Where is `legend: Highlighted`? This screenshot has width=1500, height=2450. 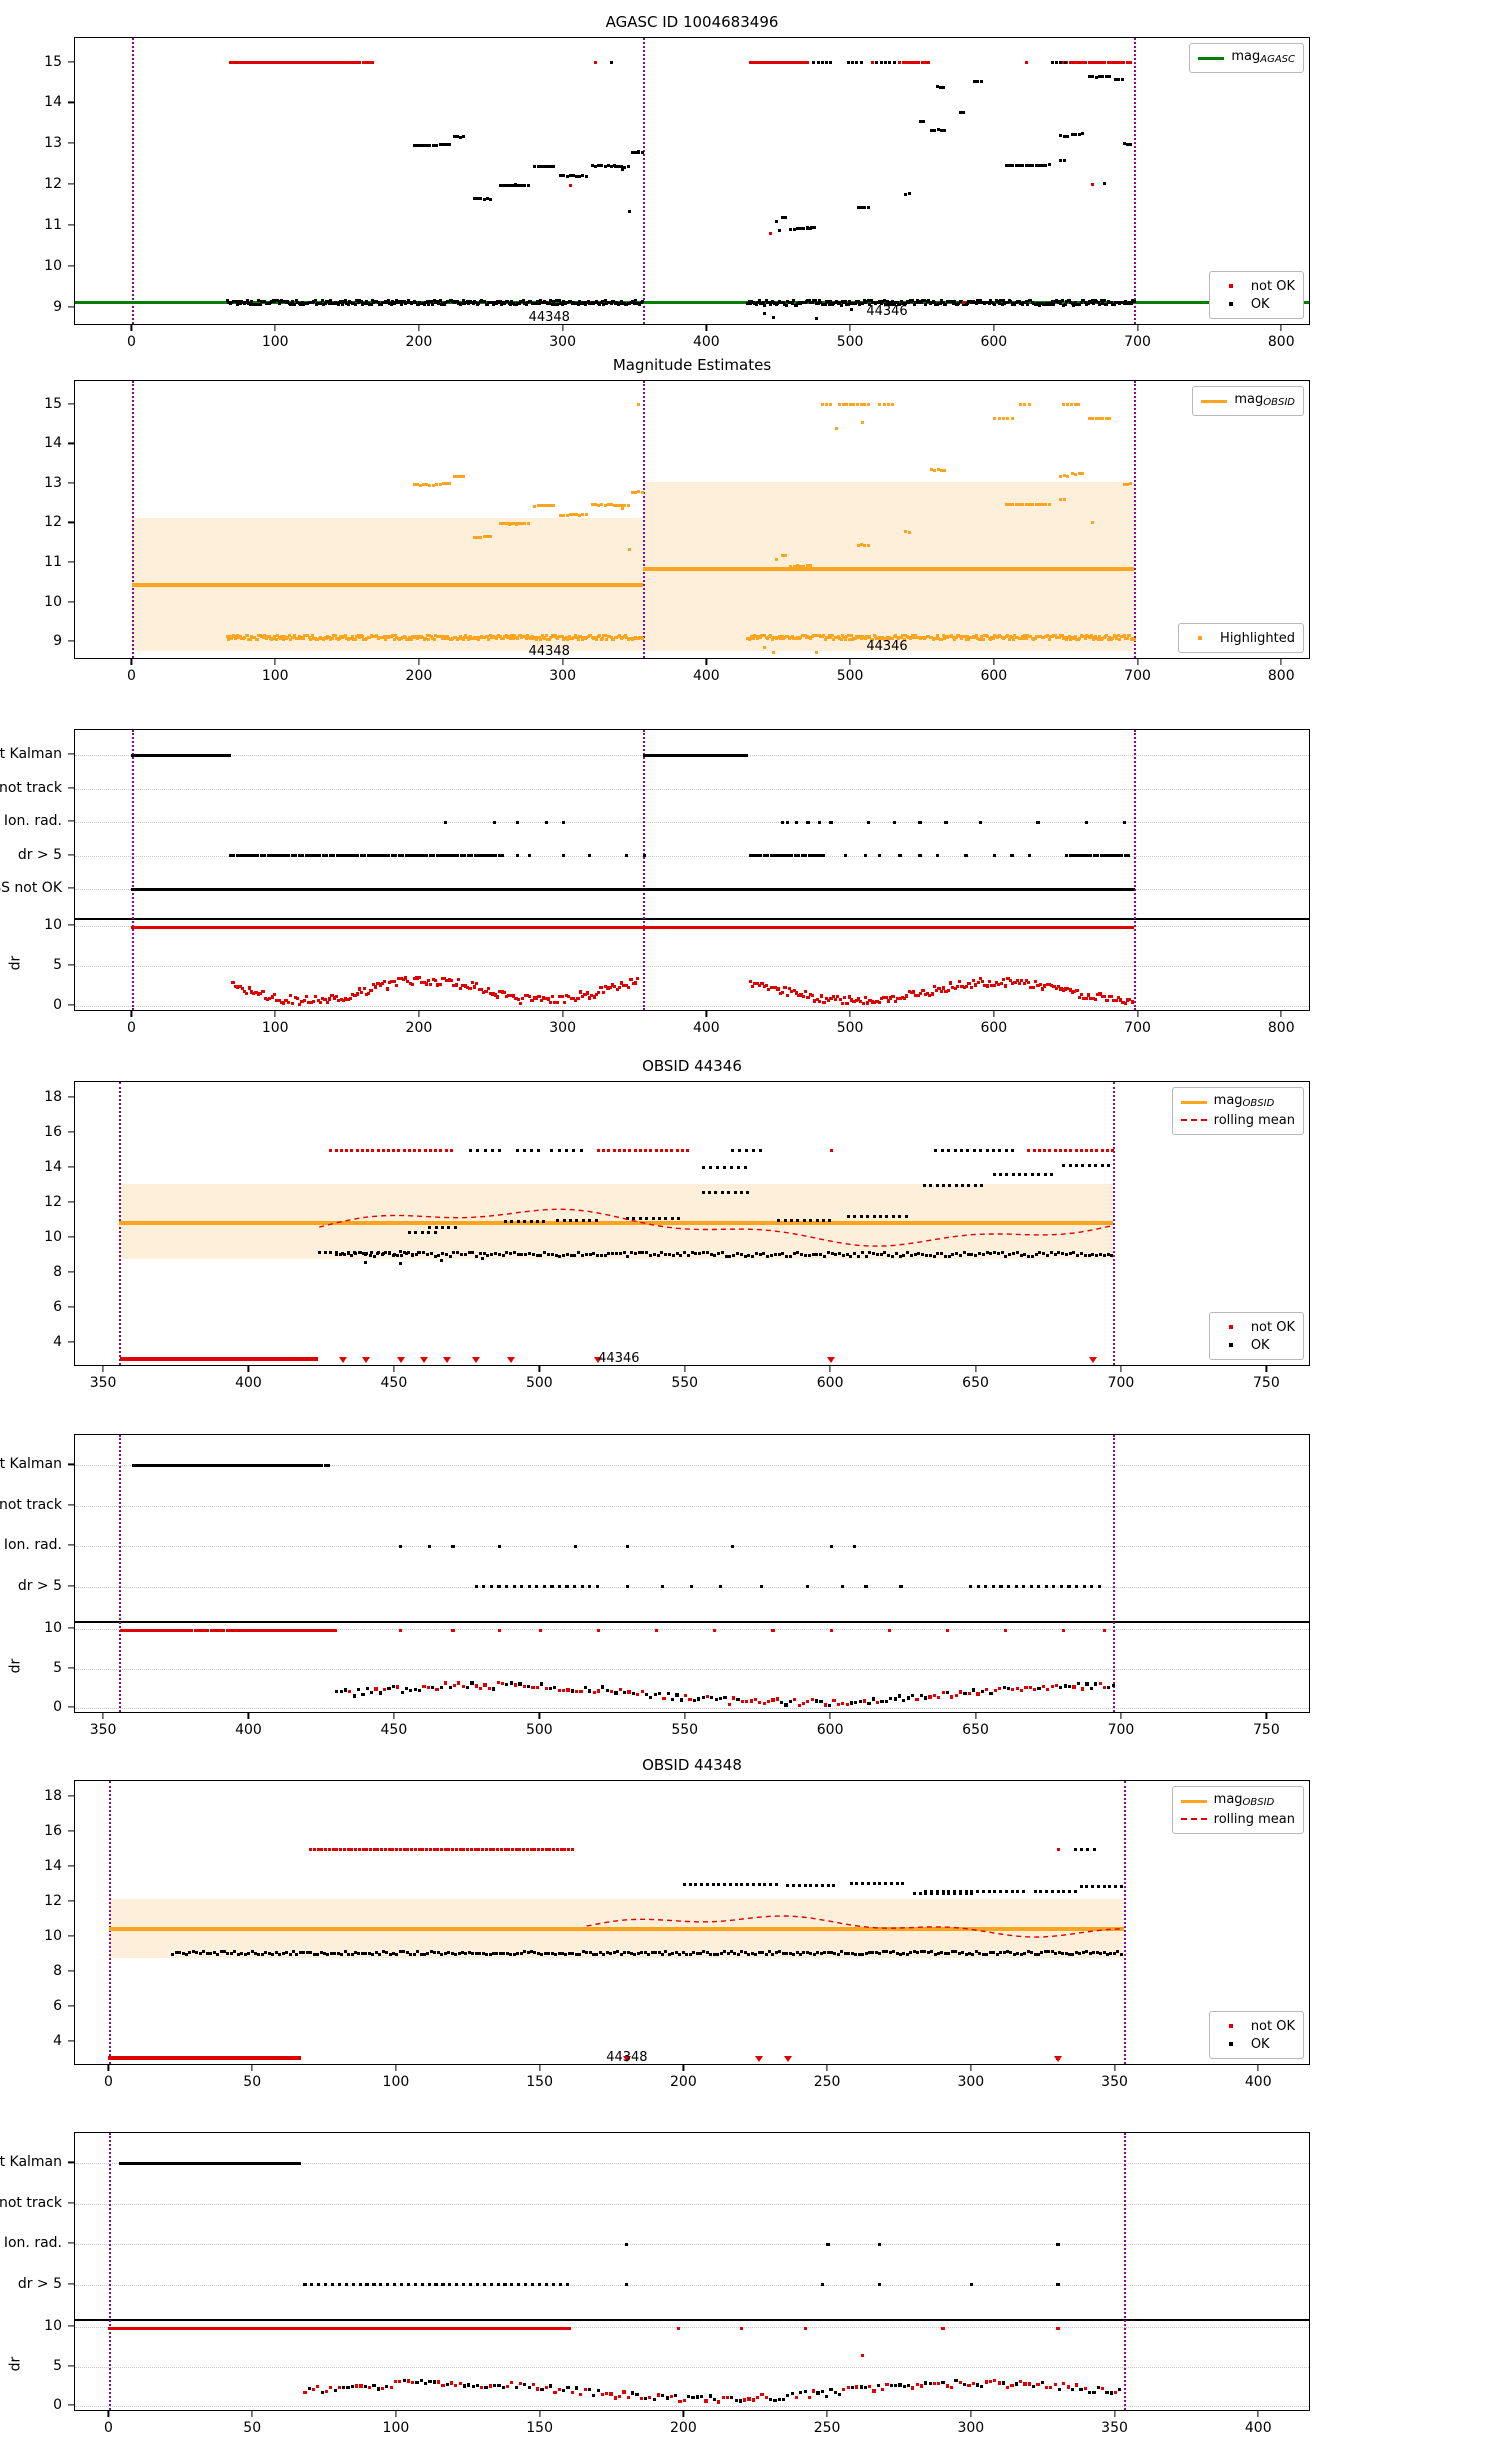 legend: Highlighted is located at coordinates (1241, 638).